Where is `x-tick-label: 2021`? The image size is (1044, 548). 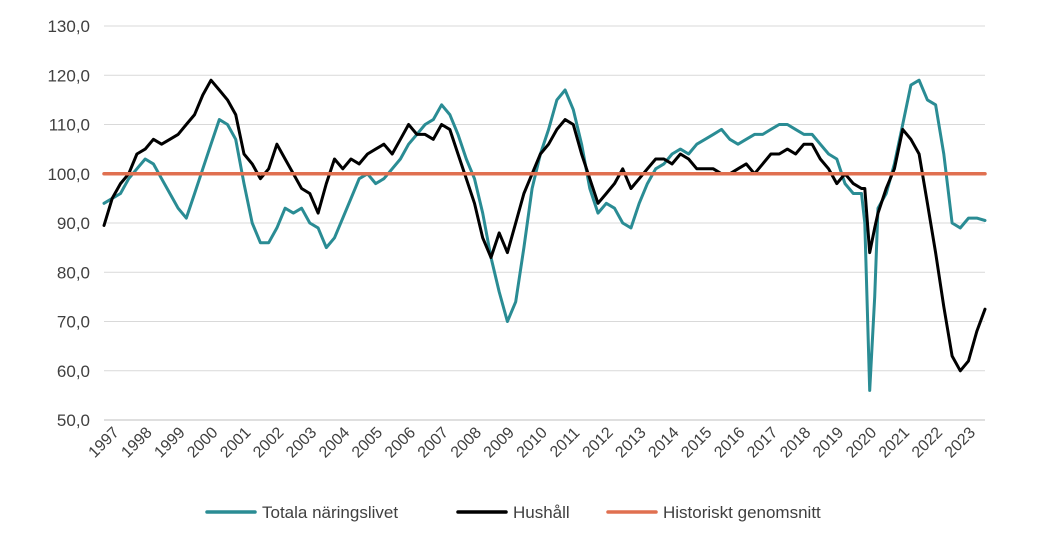
x-tick-label: 2021 is located at coordinates (894, 442).